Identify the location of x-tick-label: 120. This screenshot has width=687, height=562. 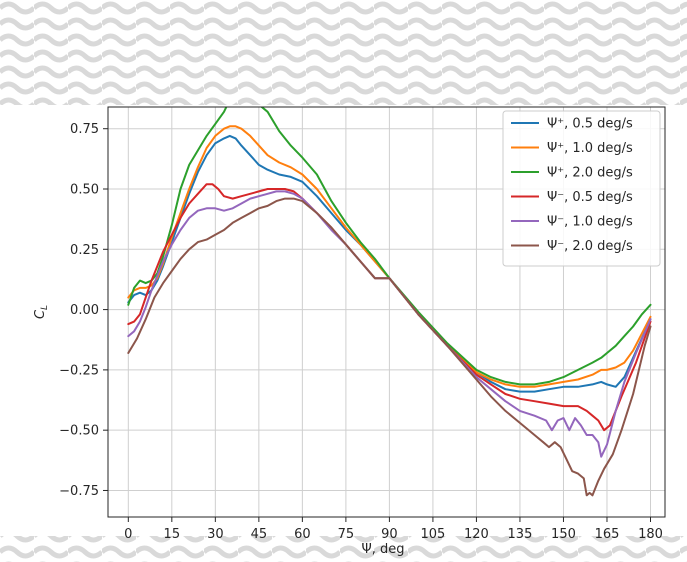
(476, 534).